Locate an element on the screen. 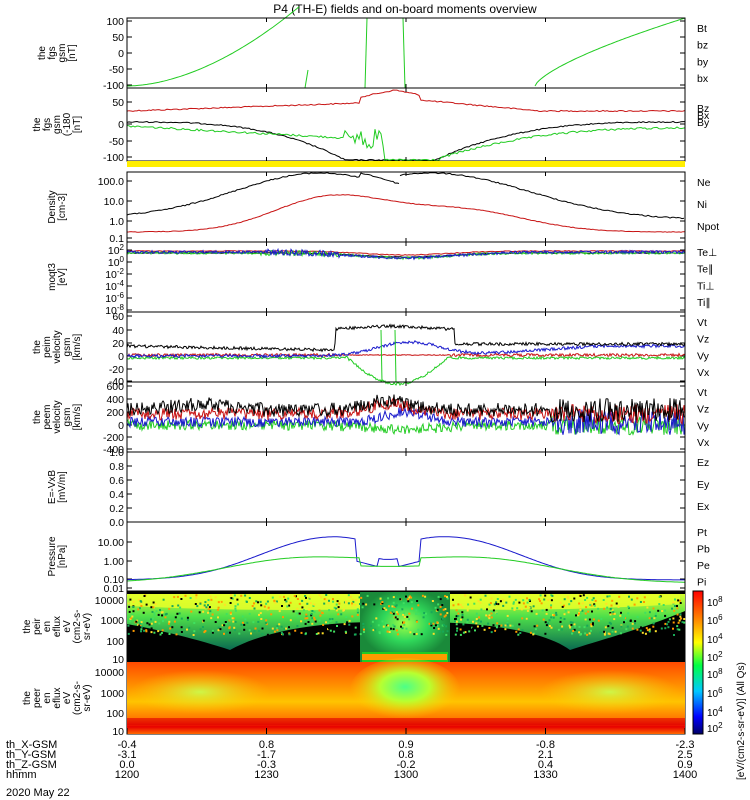  legend-item: Pt is located at coordinates (702, 533).